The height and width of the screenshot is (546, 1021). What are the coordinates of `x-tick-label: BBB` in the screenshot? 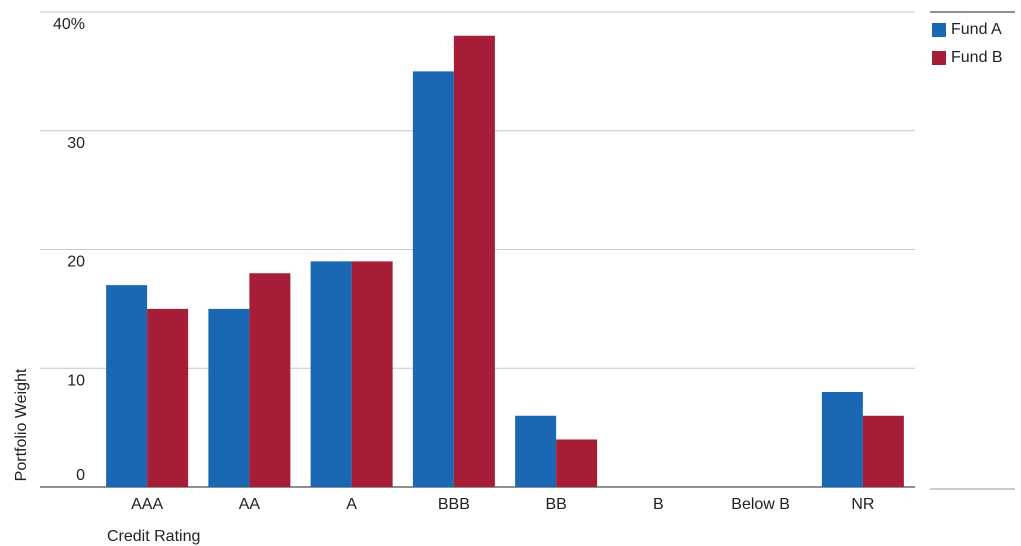 It's located at (454, 504).